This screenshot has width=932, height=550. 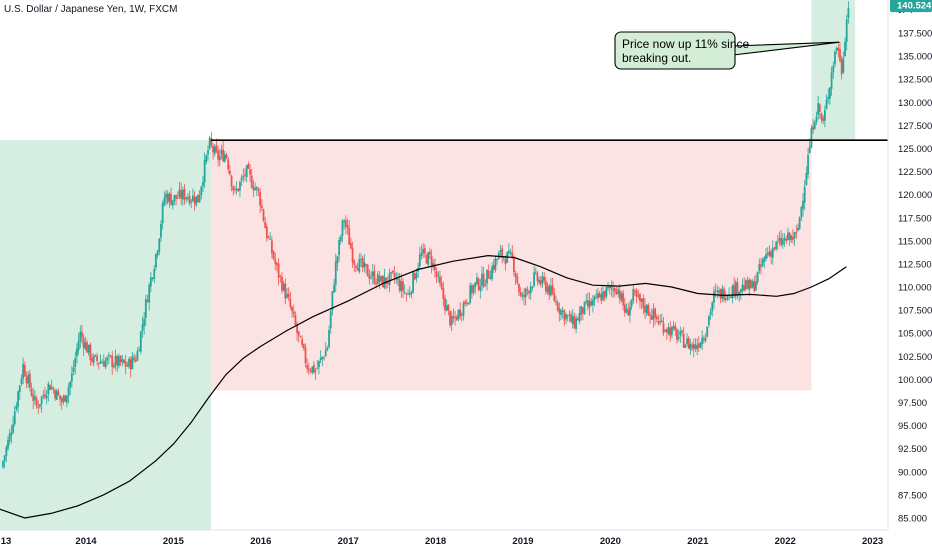 What do you see at coordinates (915, 34) in the screenshot?
I see `price-tick-label: 137.500` at bounding box center [915, 34].